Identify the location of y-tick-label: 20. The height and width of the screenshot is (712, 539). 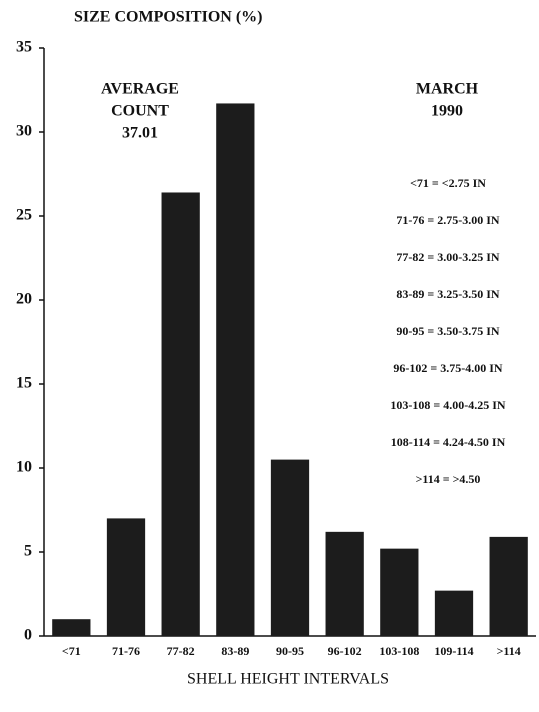
(24, 299).